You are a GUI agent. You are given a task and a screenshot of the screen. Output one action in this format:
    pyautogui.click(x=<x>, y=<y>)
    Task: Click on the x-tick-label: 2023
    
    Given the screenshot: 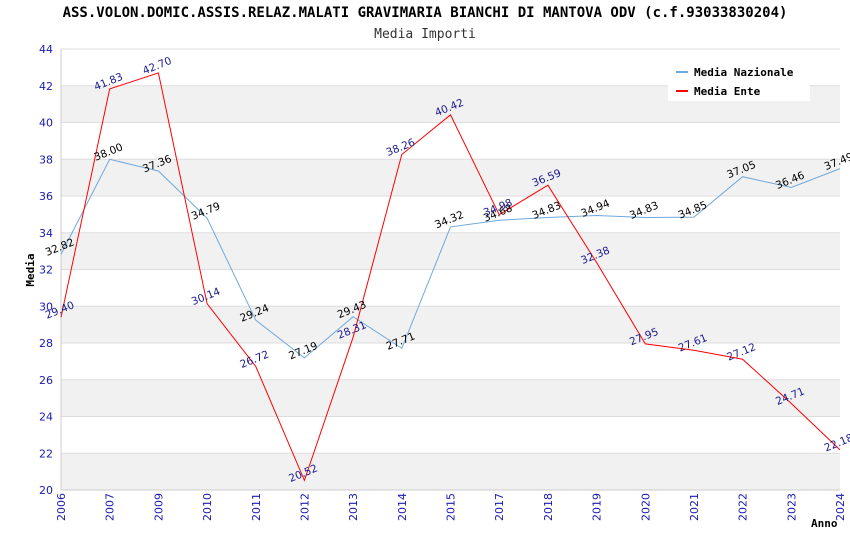 What is the action you would take?
    pyautogui.click(x=791, y=507)
    